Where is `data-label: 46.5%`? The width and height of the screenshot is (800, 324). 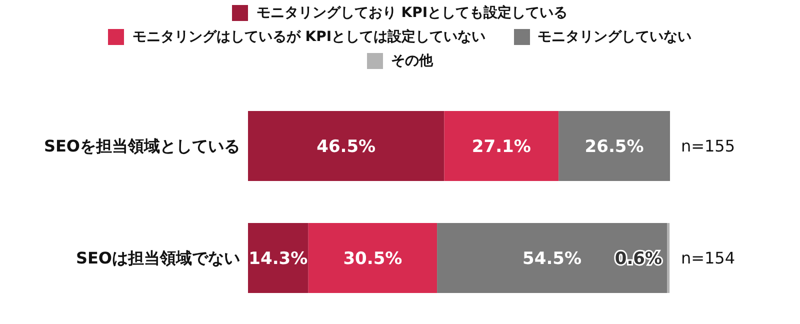 data-label: 46.5% is located at coordinates (346, 147).